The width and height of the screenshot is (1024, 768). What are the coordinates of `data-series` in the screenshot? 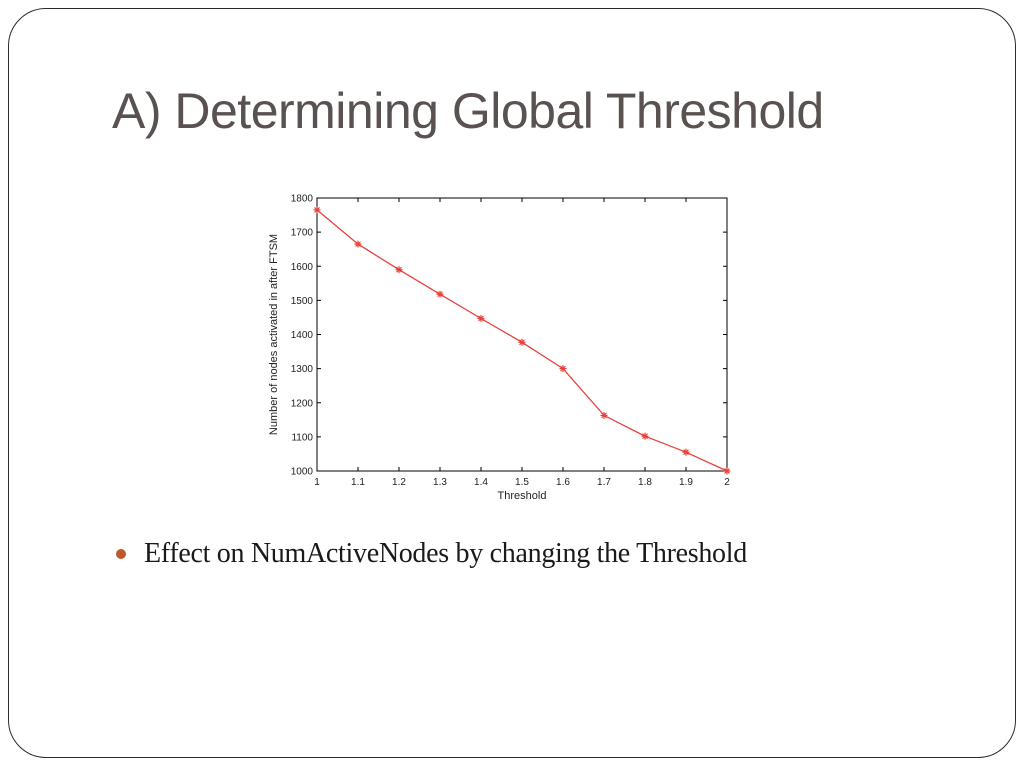 It's located at (522, 340).